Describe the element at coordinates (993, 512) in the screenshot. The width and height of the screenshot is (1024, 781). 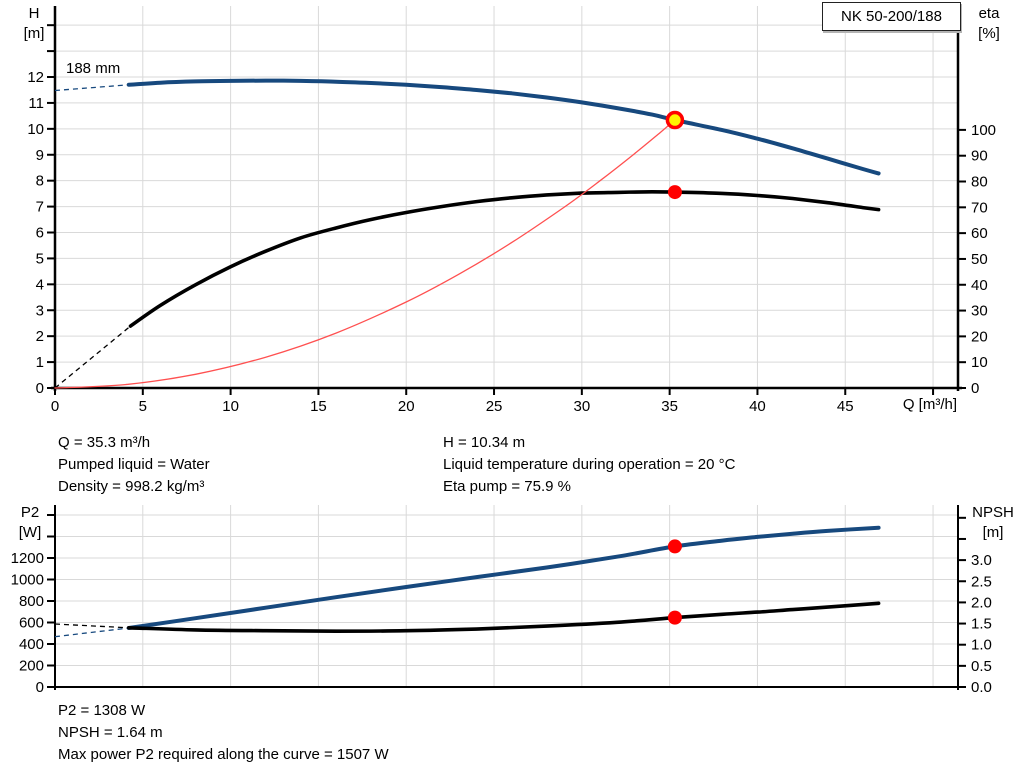
I see `npsh-axis-title-symbol: NPSH` at that location.